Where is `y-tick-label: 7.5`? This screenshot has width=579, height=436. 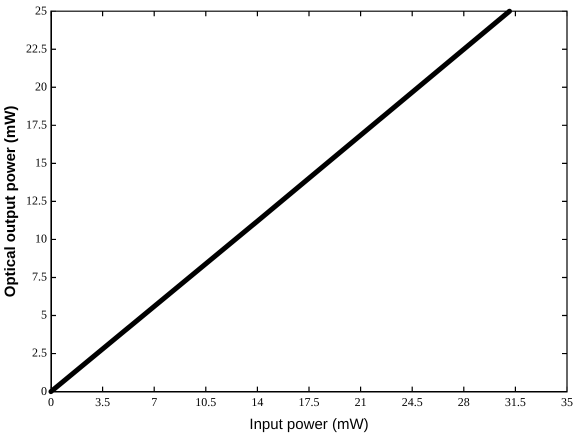 y-tick-label: 7.5 is located at coordinates (39, 277).